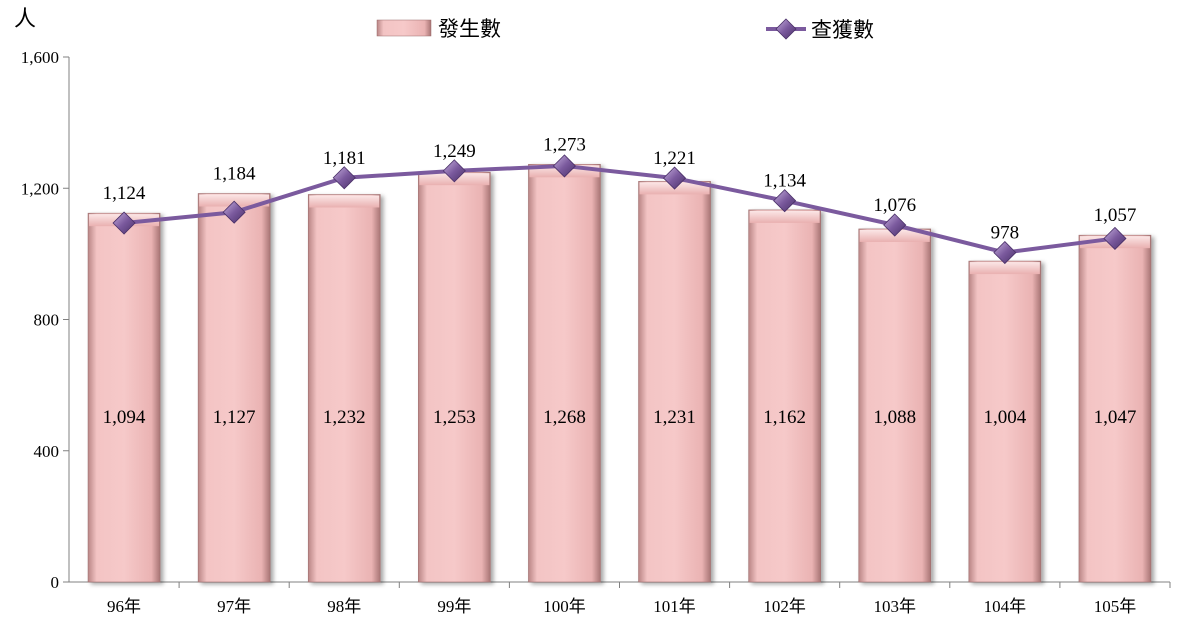 This screenshot has height=619, width=1177. What do you see at coordinates (40, 57) in the screenshot?
I see `y-tick-label: 1,600` at bounding box center [40, 57].